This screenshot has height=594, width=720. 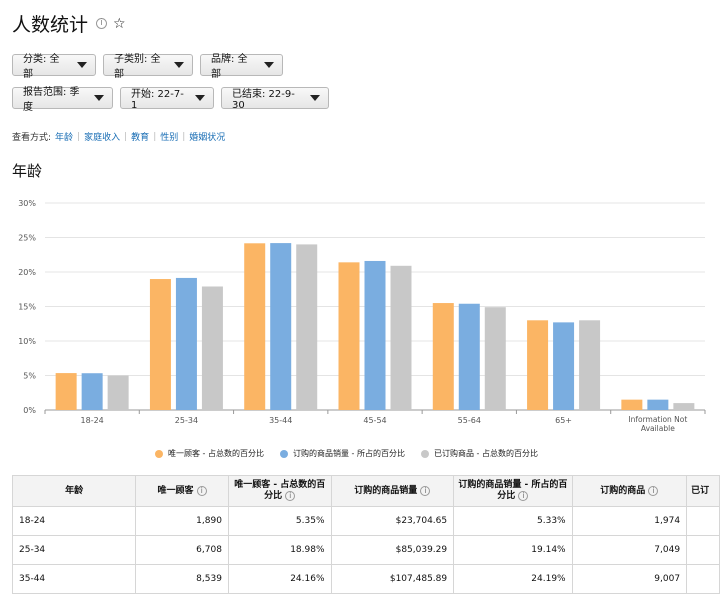 What do you see at coordinates (700, 490) in the screenshot?
I see `column-header-label: 已订` at bounding box center [700, 490].